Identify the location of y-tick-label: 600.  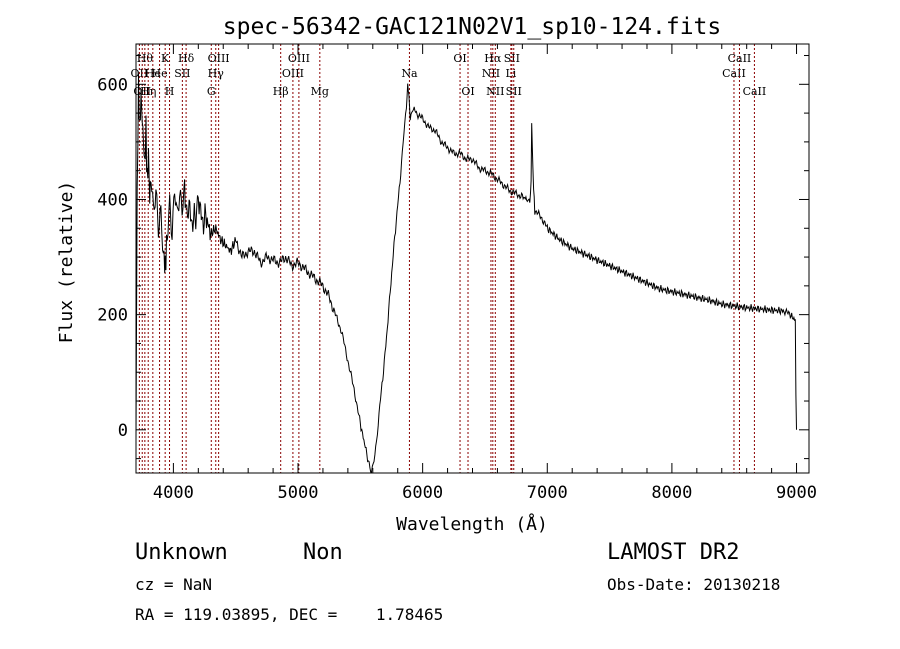
(112, 85).